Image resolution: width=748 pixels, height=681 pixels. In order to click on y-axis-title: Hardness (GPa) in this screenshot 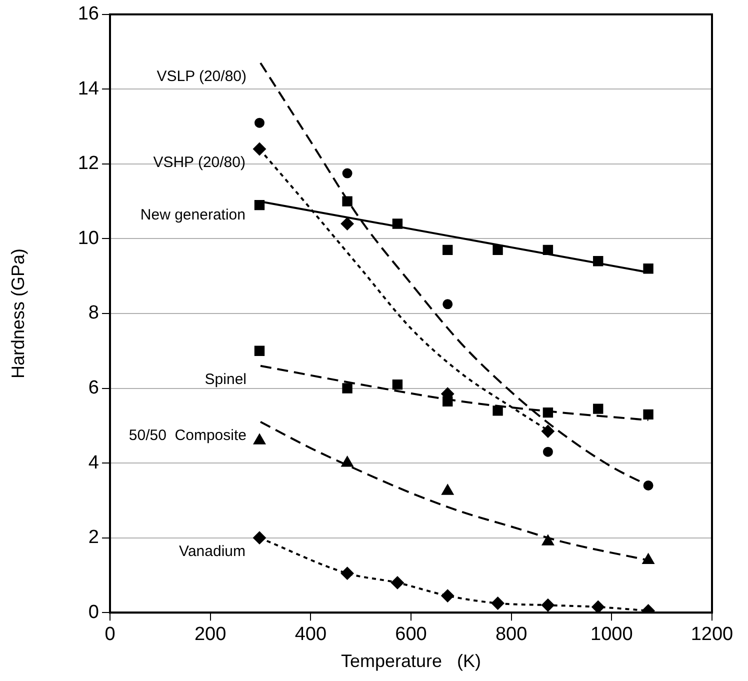, I will do `click(18, 313)`.